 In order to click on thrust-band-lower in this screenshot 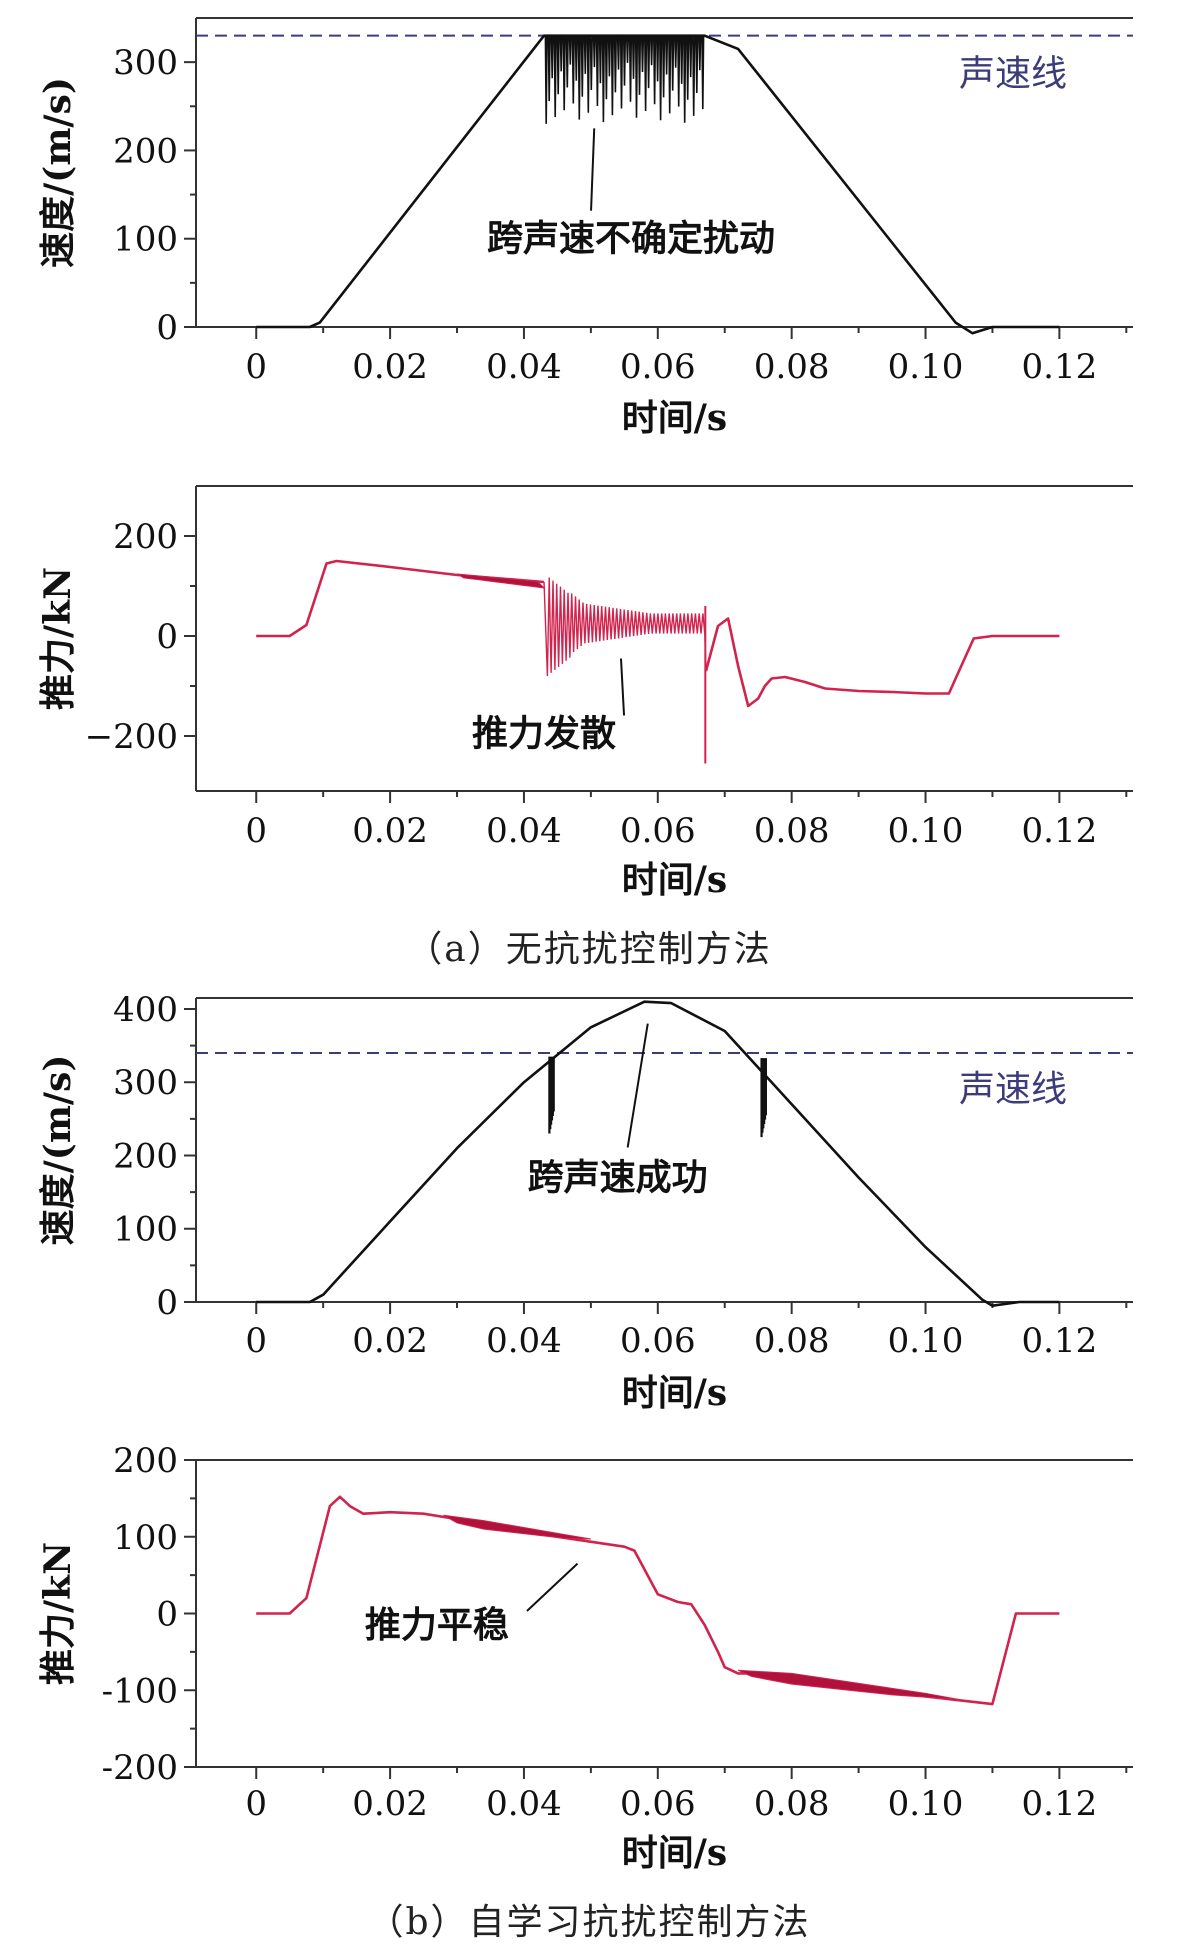, I will do `click(848, 1684)`.